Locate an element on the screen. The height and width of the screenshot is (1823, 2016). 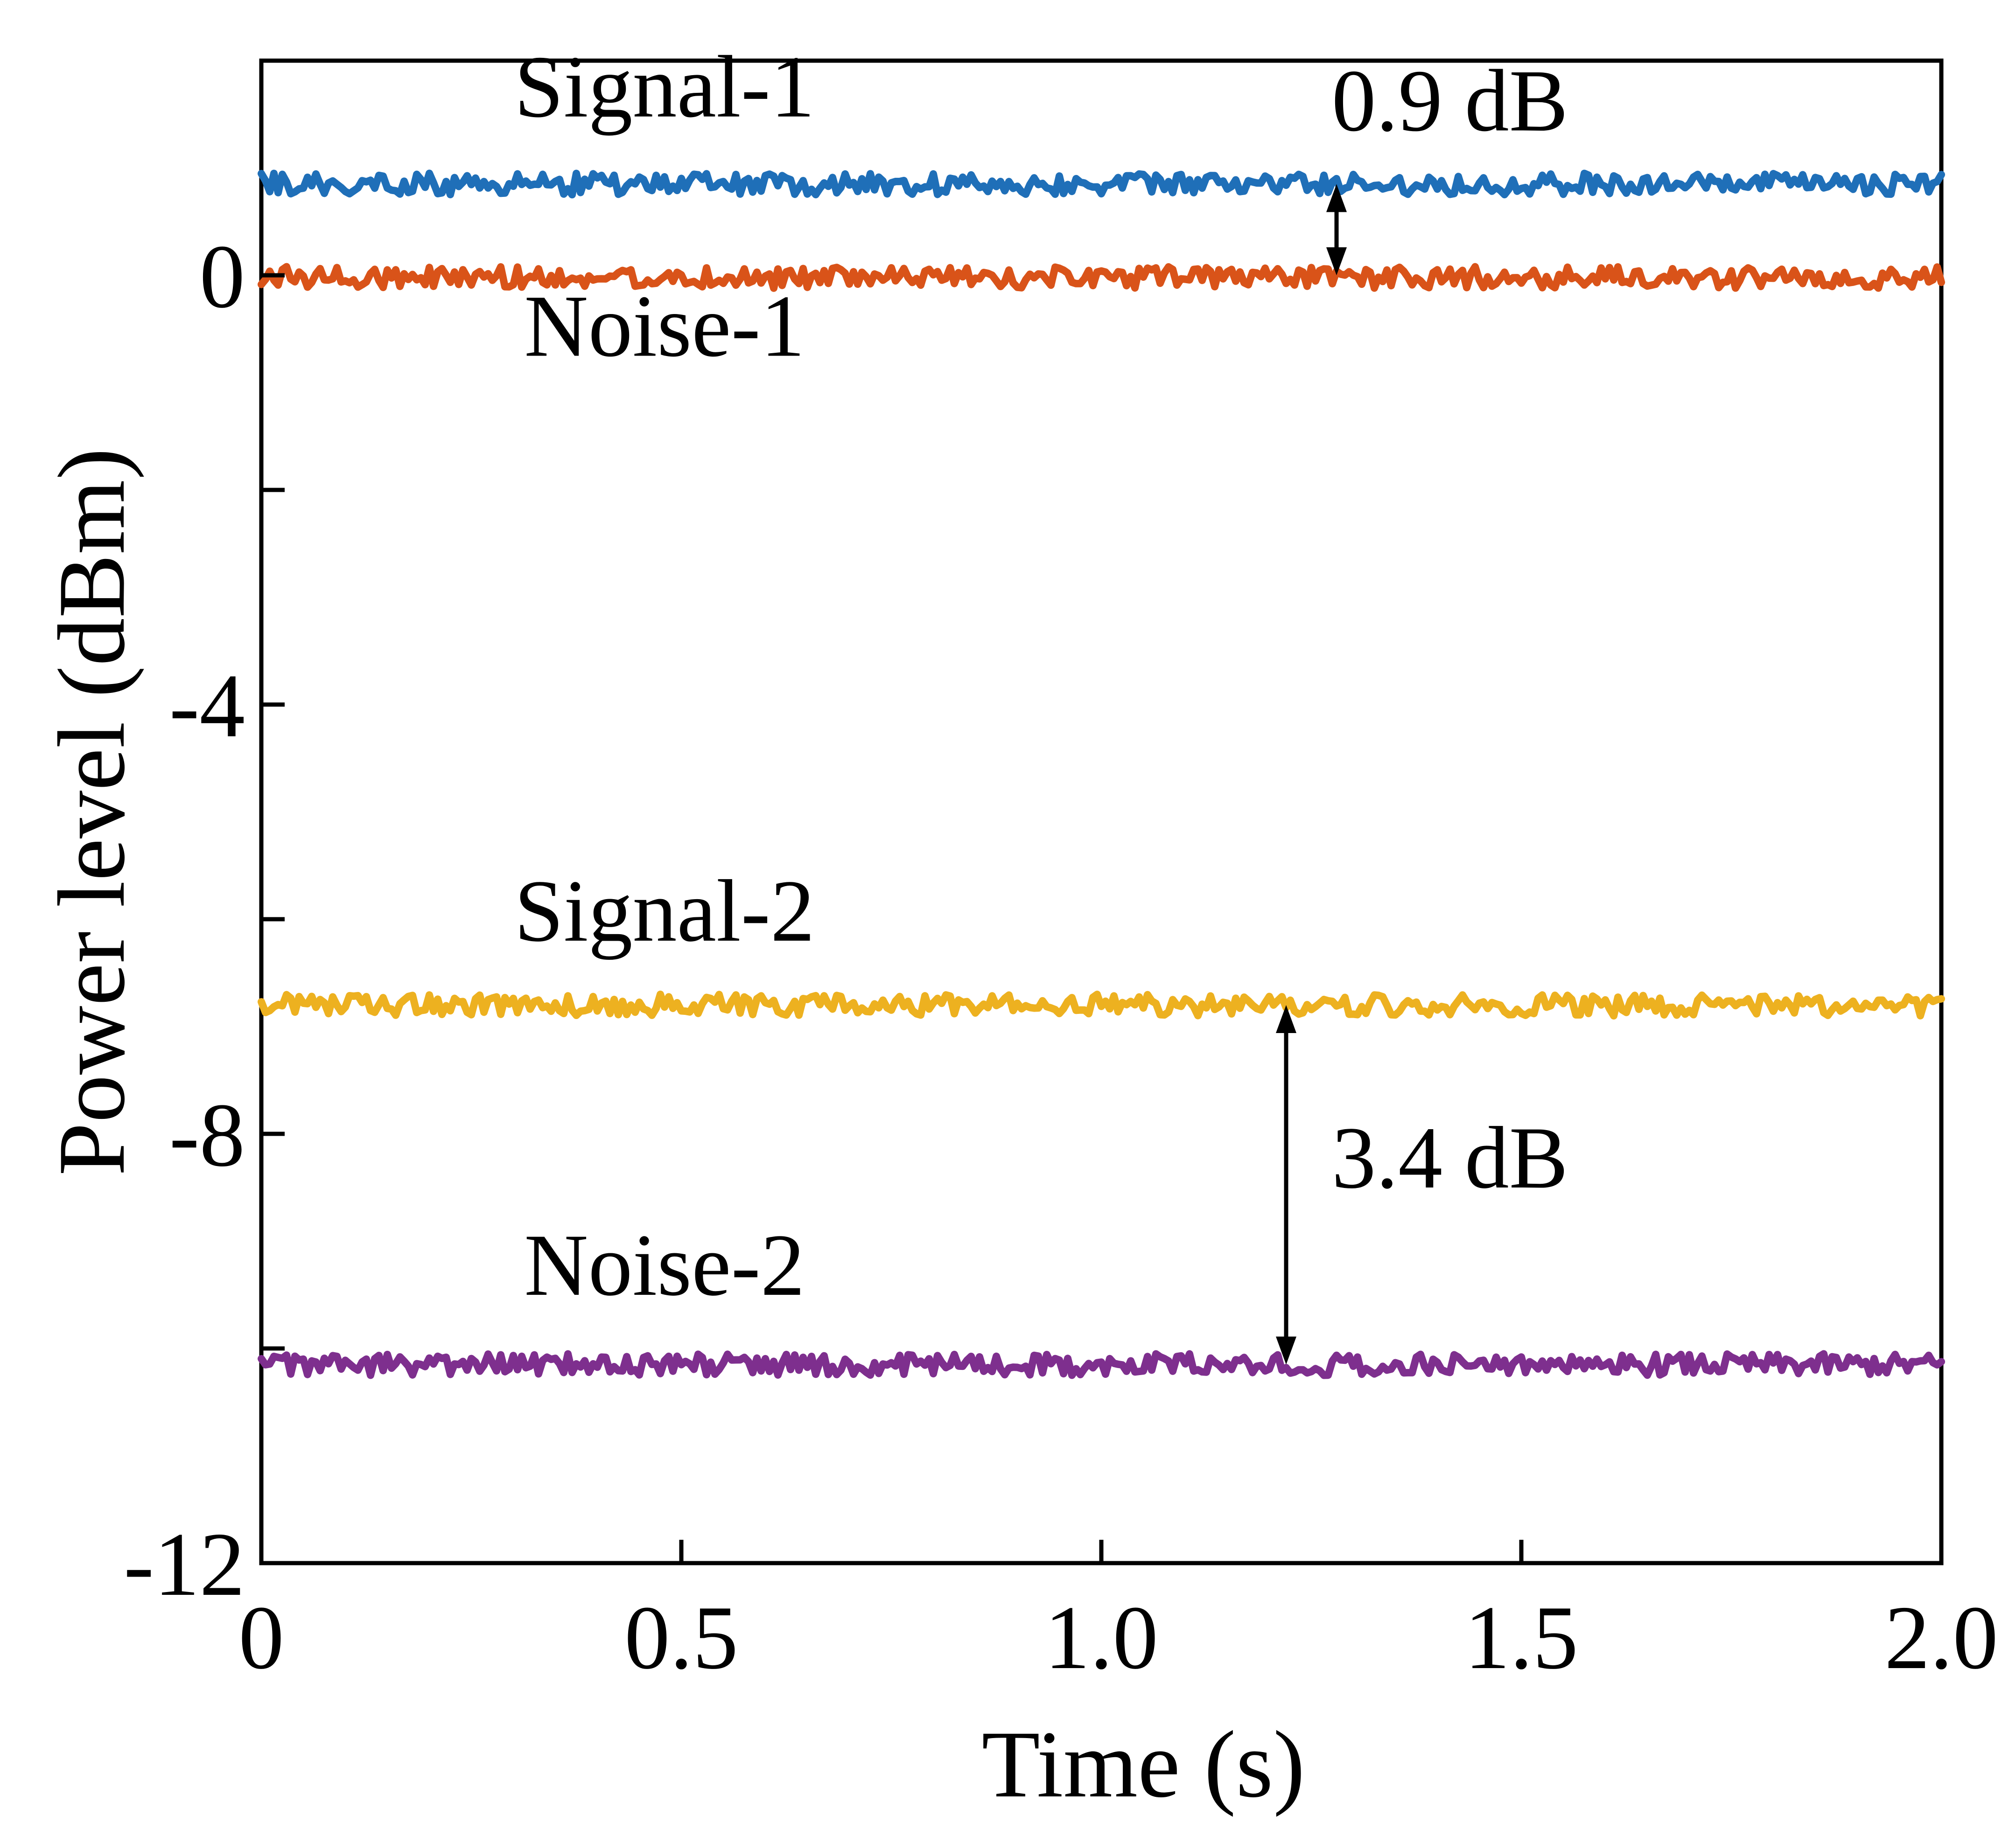
x-axis-ticks is located at coordinates (1101, 1551).